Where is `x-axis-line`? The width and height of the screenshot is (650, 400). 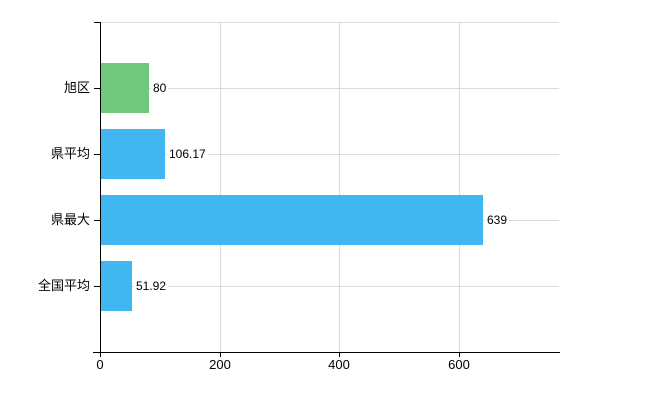 x-axis-line is located at coordinates (326, 352).